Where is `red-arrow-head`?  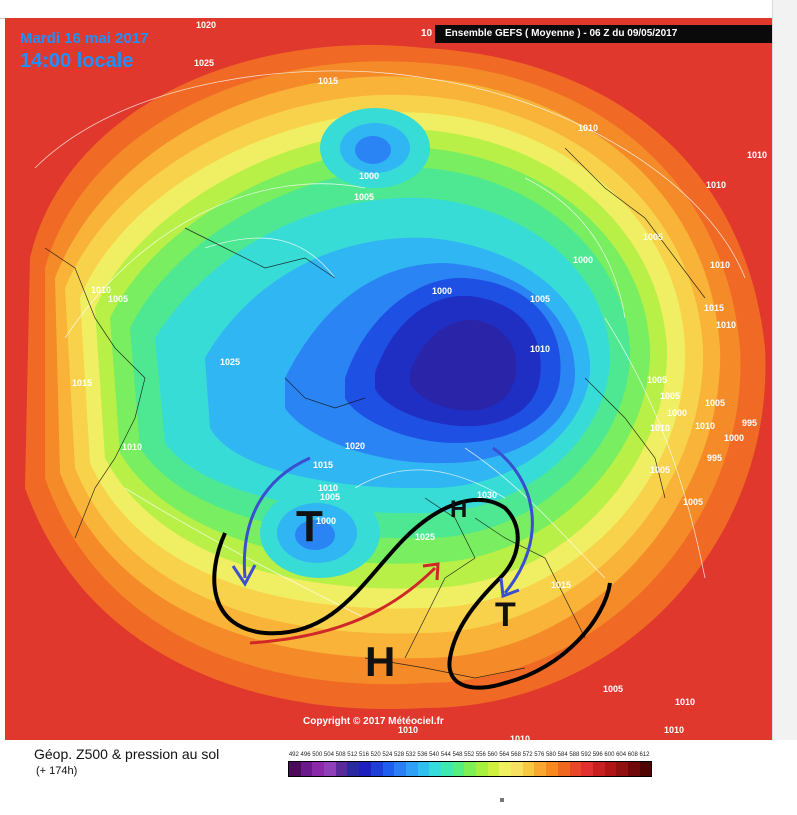 red-arrow-head is located at coordinates (431, 571).